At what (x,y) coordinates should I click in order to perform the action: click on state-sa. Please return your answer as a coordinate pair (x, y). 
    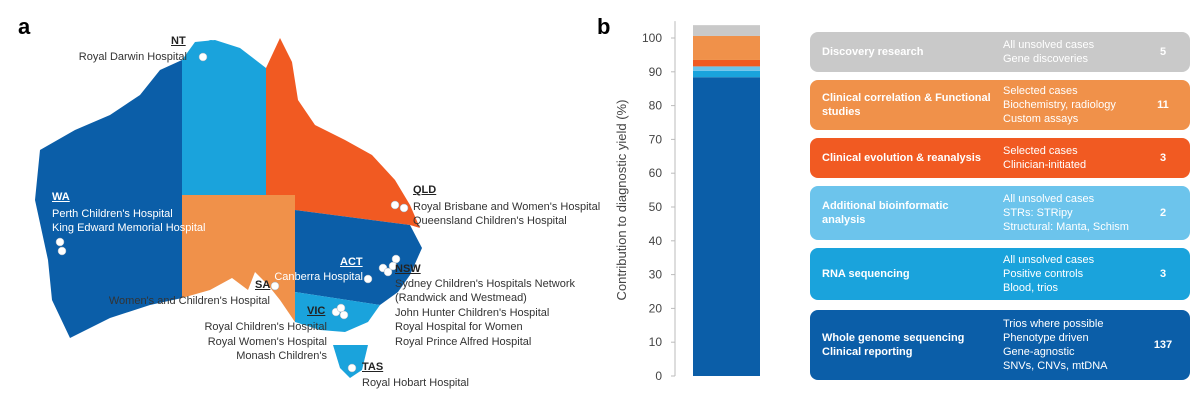
    Looking at the image, I should click on (238, 258).